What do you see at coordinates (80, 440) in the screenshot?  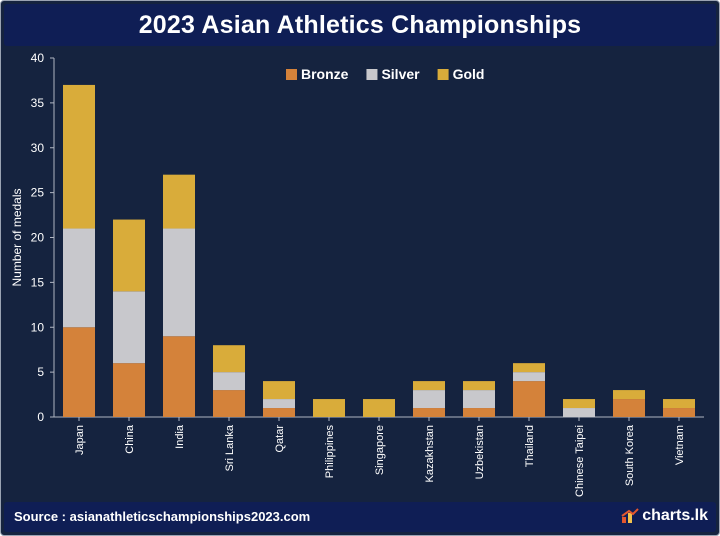 I see `x-tick-label: Japan` at bounding box center [80, 440].